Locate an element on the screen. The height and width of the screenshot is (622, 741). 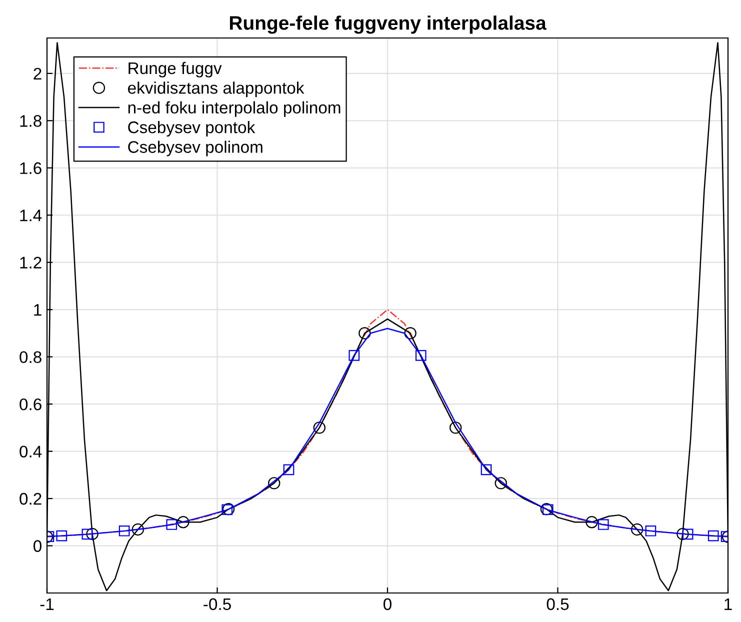
x-tick-label: 0.5 is located at coordinates (557, 604).